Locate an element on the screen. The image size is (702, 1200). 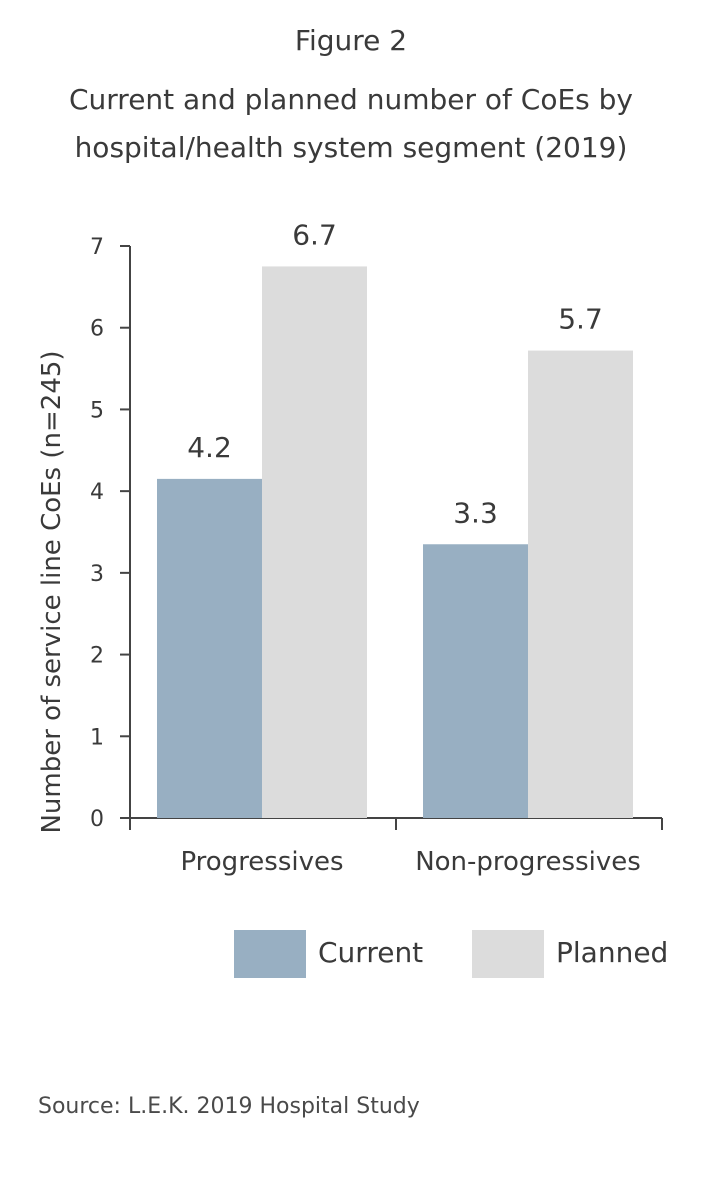
chart-title-line-1: Current and planned number of CoEs by is located at coordinates (351, 99).